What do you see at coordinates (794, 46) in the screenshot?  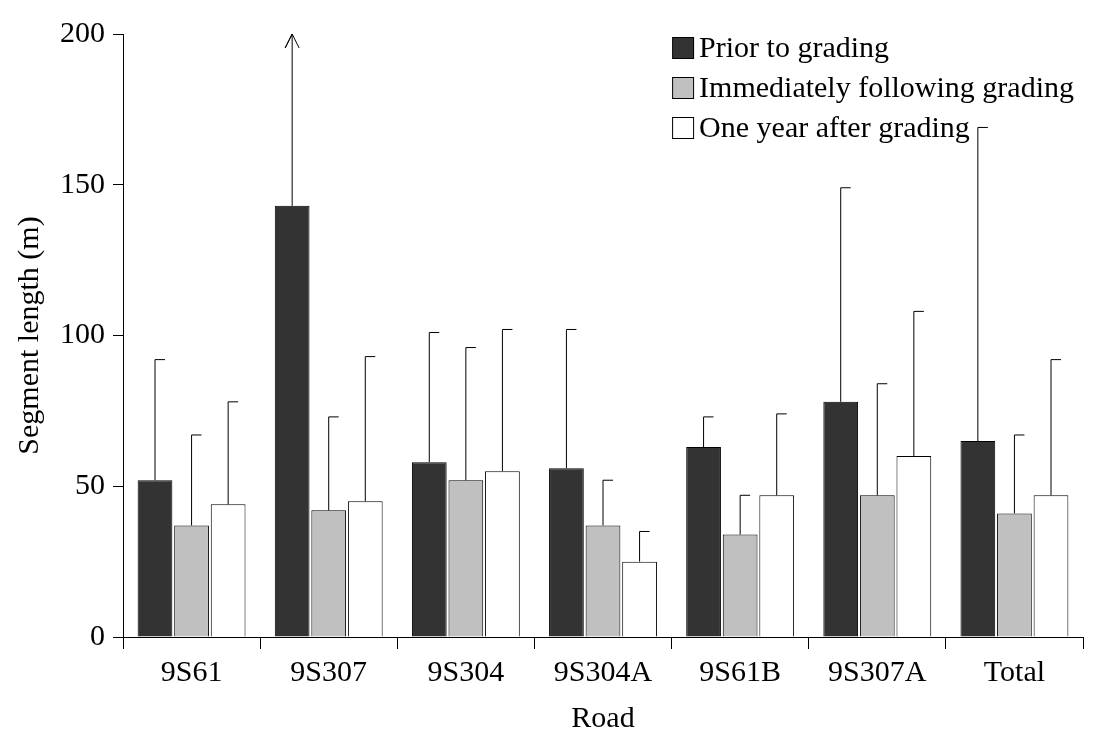 I see `legend-label: Prior to grading` at bounding box center [794, 46].